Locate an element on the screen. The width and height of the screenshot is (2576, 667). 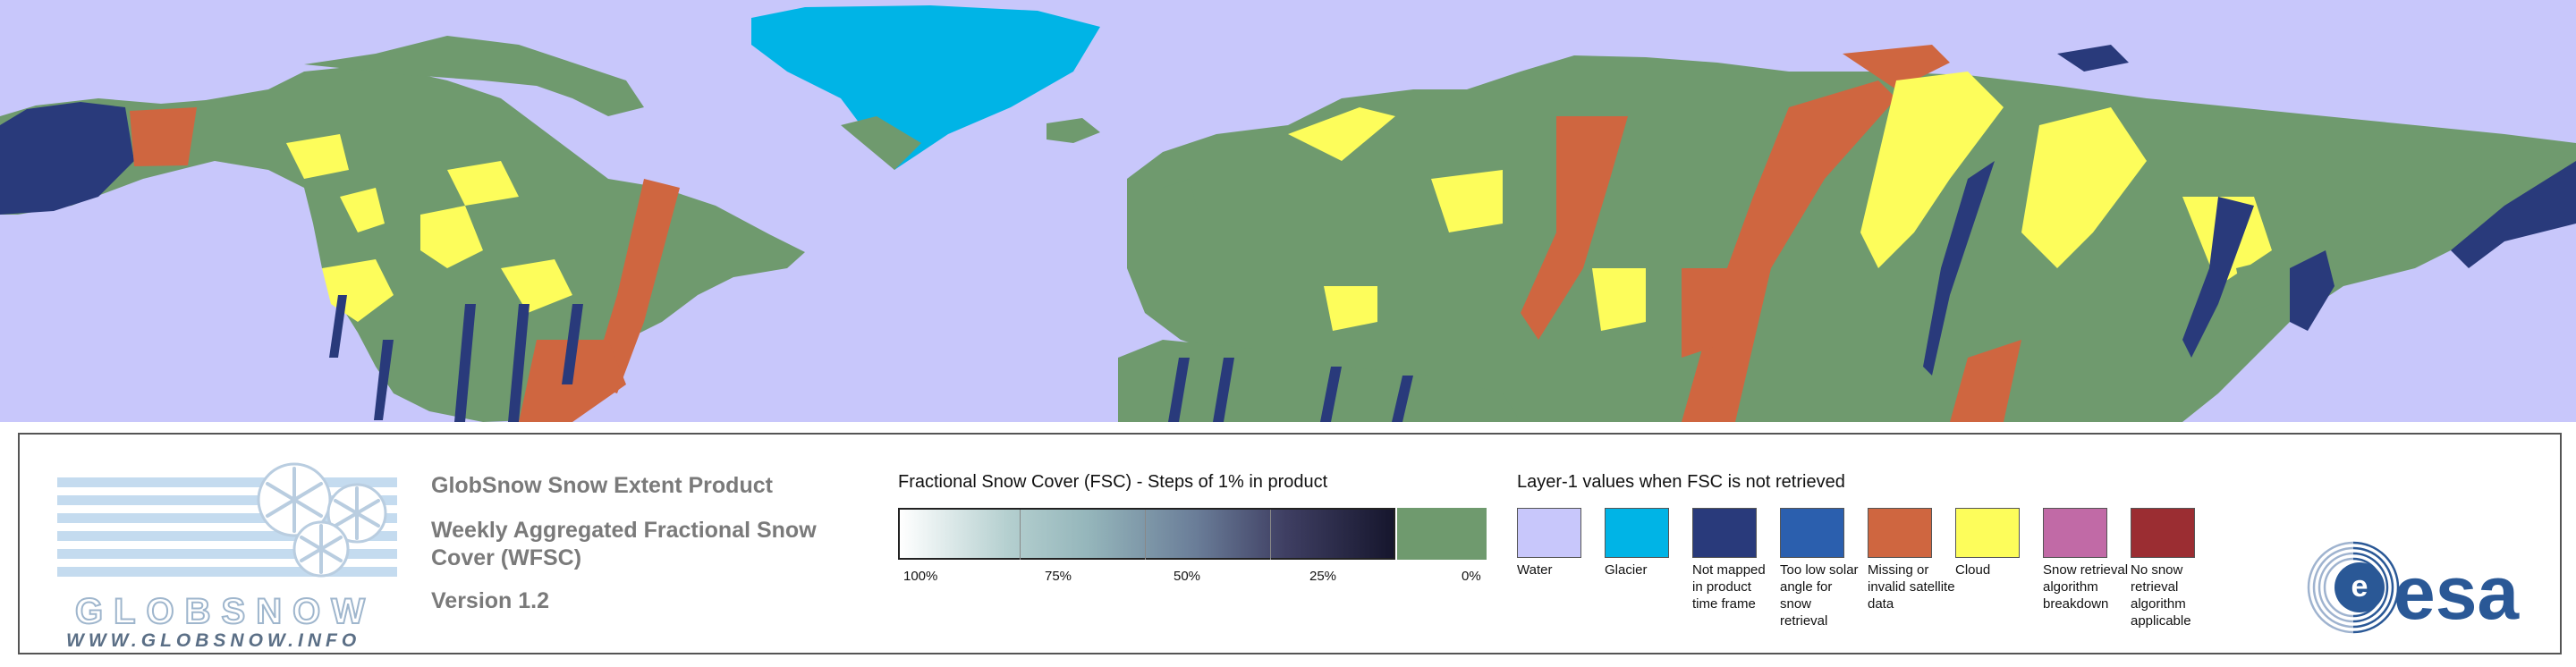
fsc-gradient-bar is located at coordinates (1146, 534).